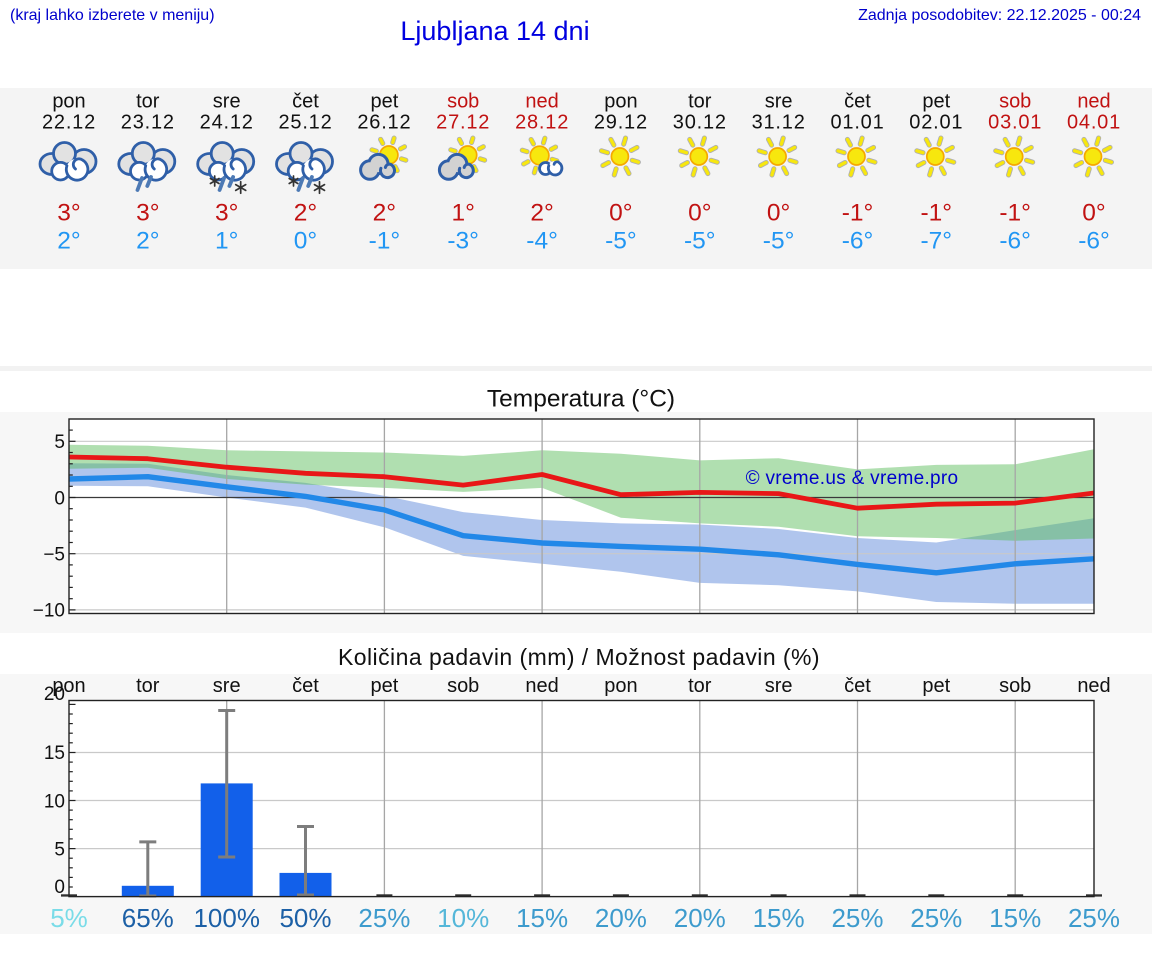 Image resolution: width=1152 pixels, height=975 pixels. Describe the element at coordinates (54, 753) in the screenshot. I see `svg-text: 15` at that location.